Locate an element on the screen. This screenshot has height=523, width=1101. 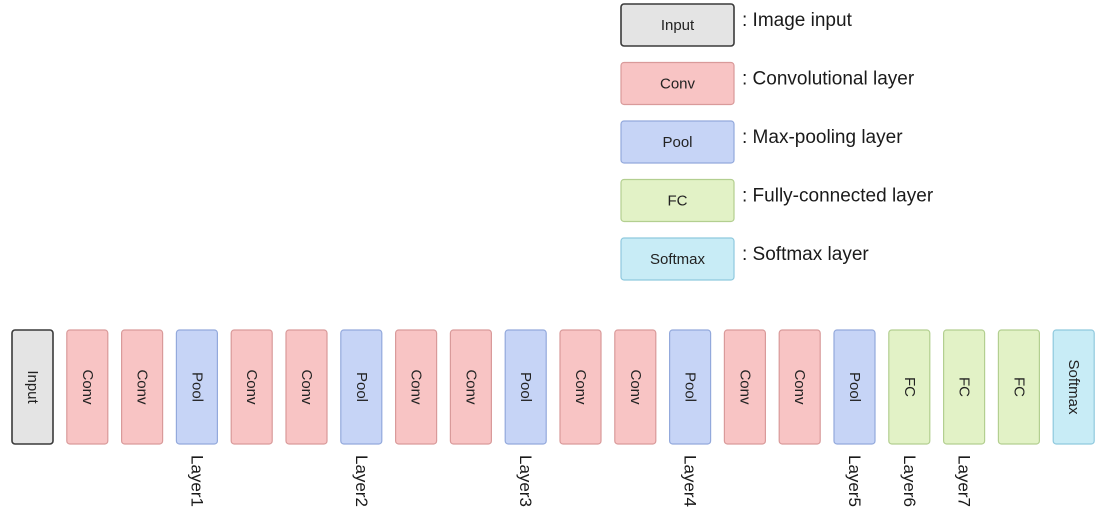
block-fc: FC Layer6 is located at coordinates (909, 418).